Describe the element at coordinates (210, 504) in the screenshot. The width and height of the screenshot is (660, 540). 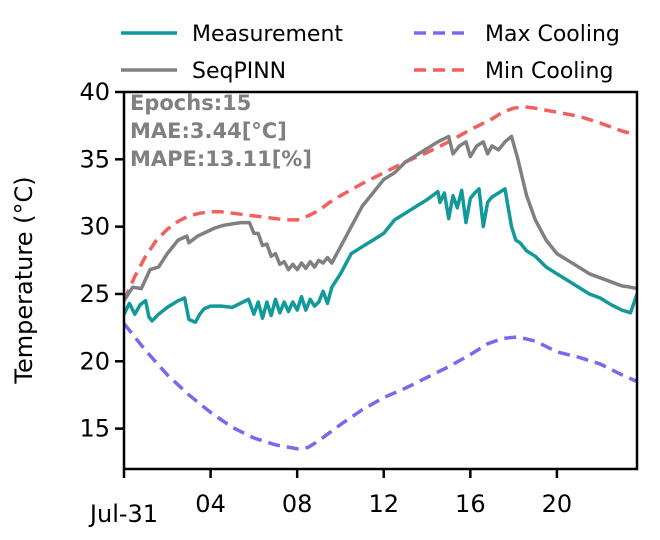
I see `x-tick-label: 04` at that location.